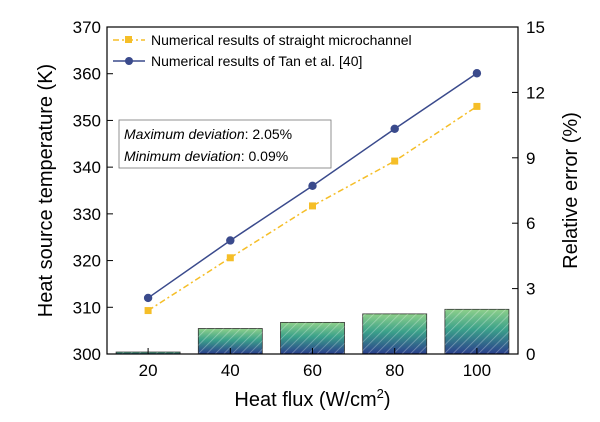 This screenshot has height=422, width=600. Describe the element at coordinates (312, 331) in the screenshot. I see `bar-layer` at that location.